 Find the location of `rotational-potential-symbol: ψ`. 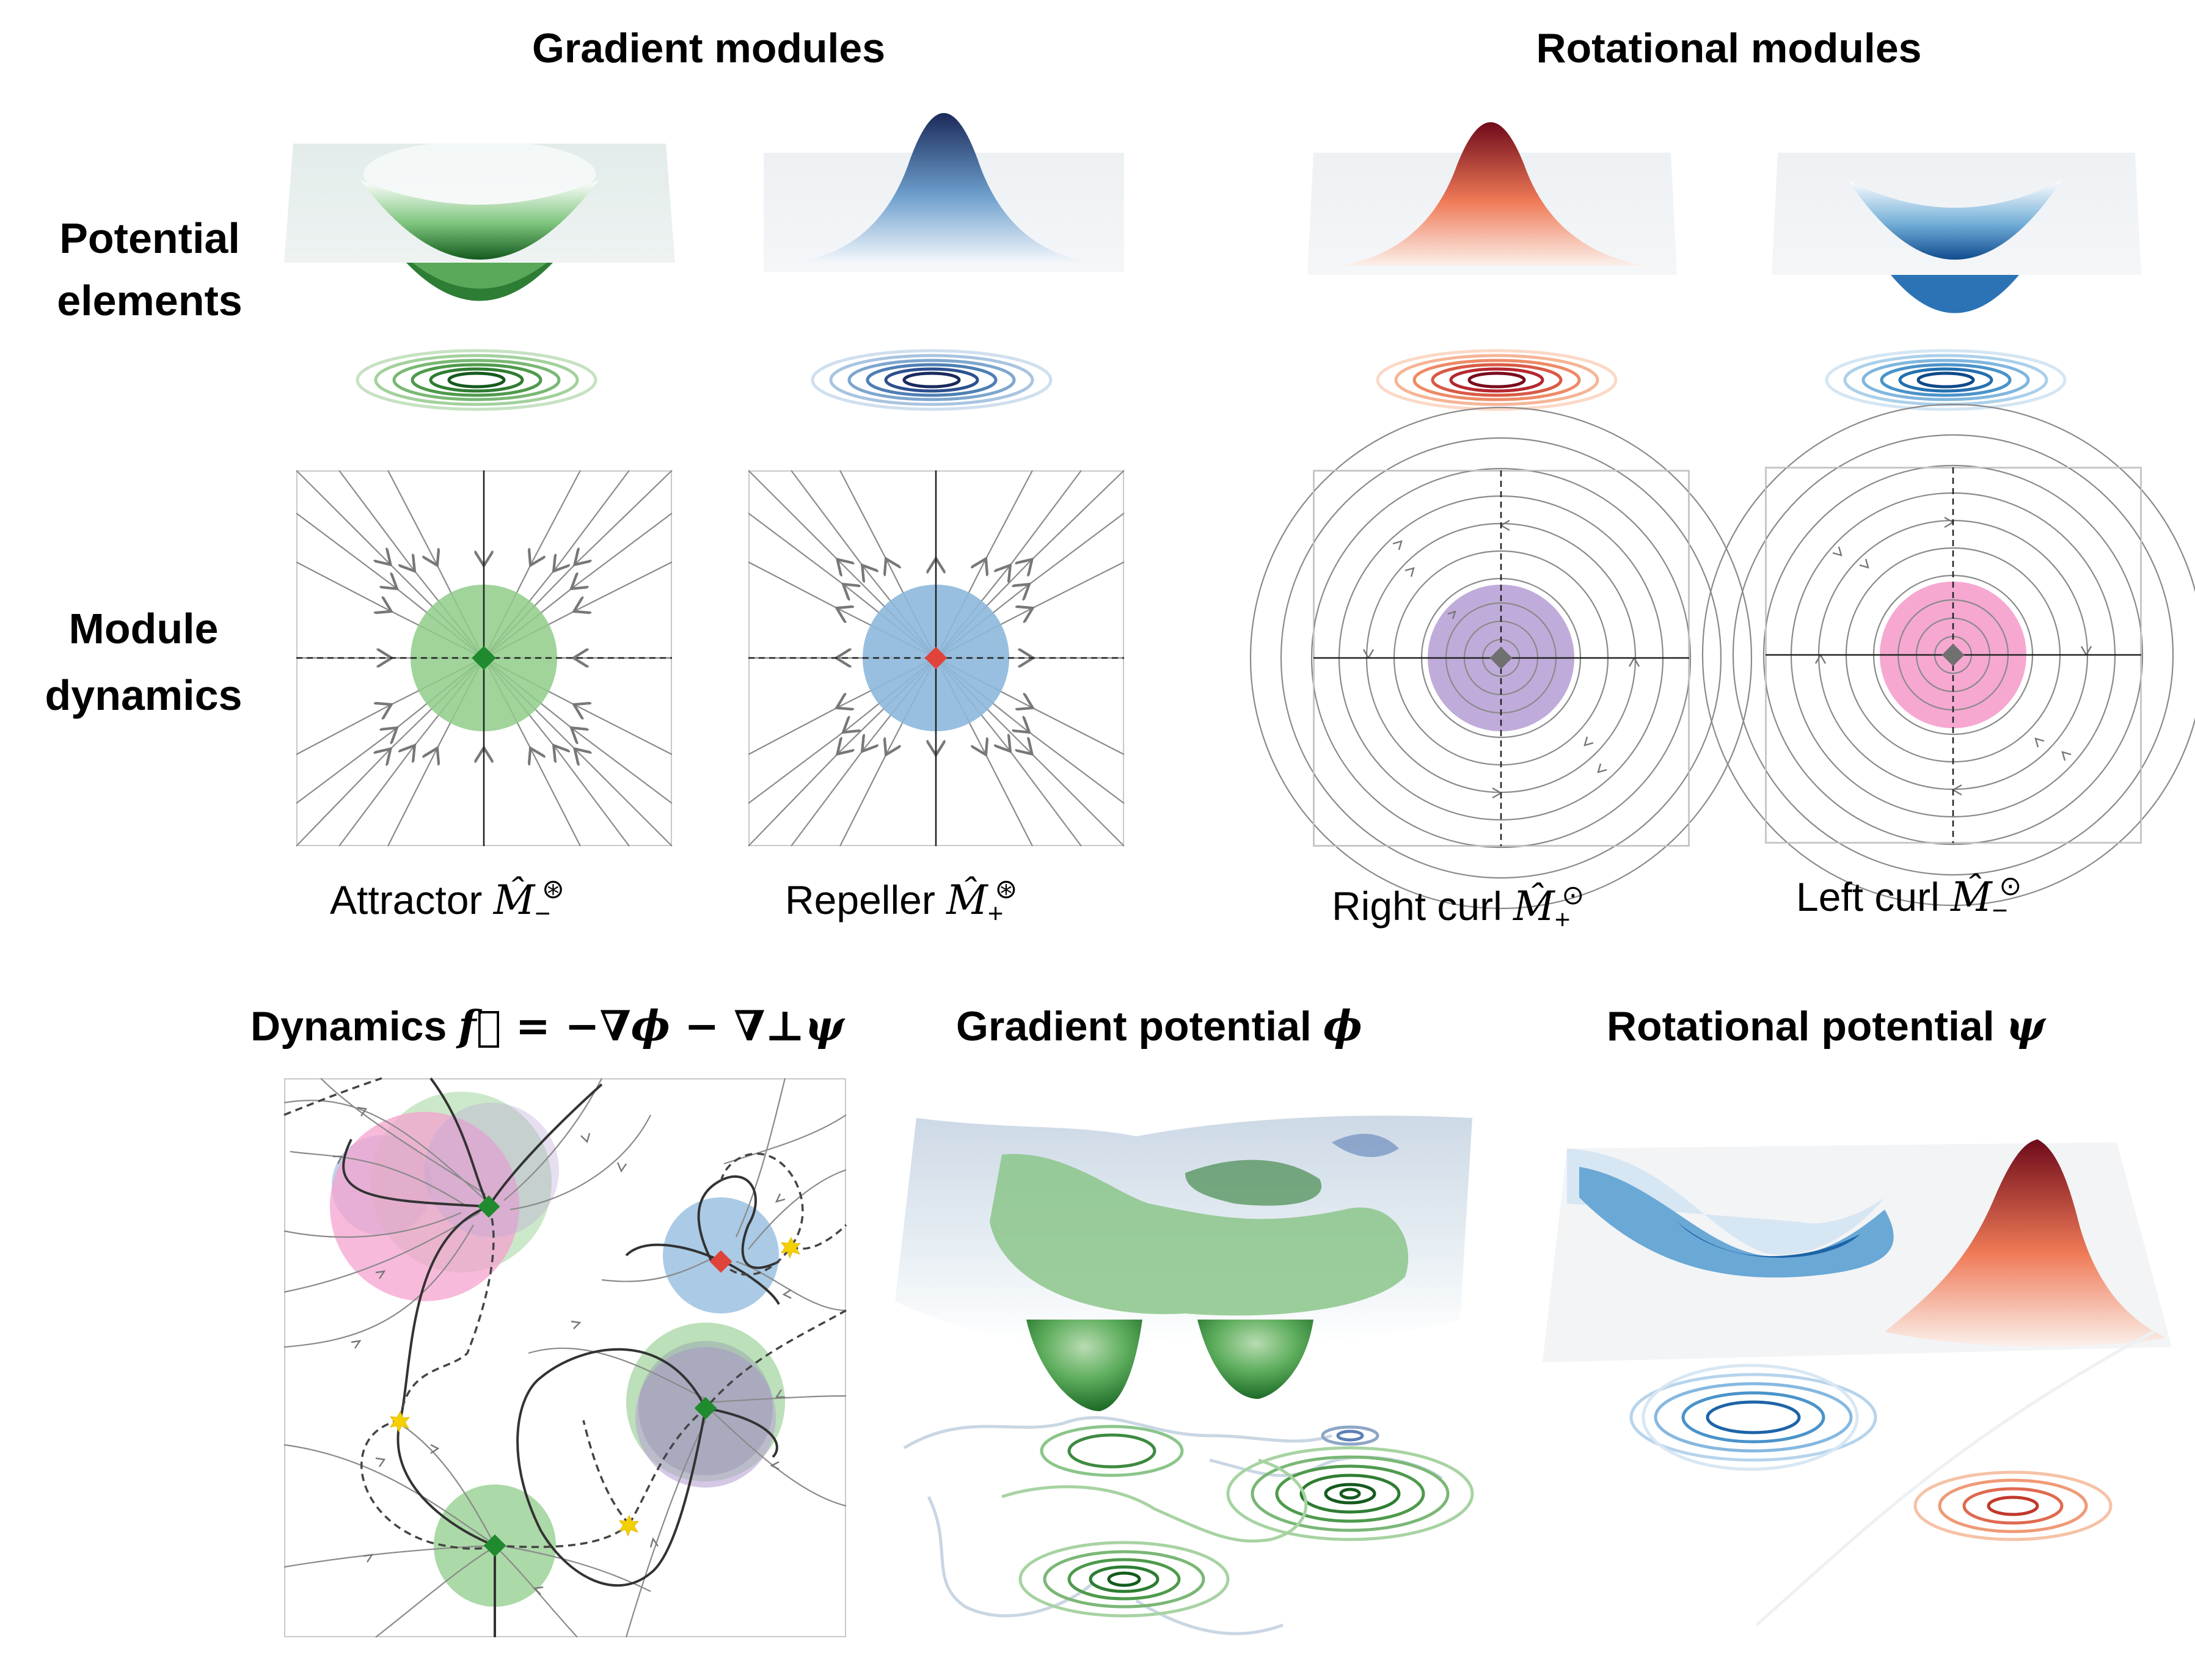

rotational-potential-symbol: ψ is located at coordinates (2025, 1026).